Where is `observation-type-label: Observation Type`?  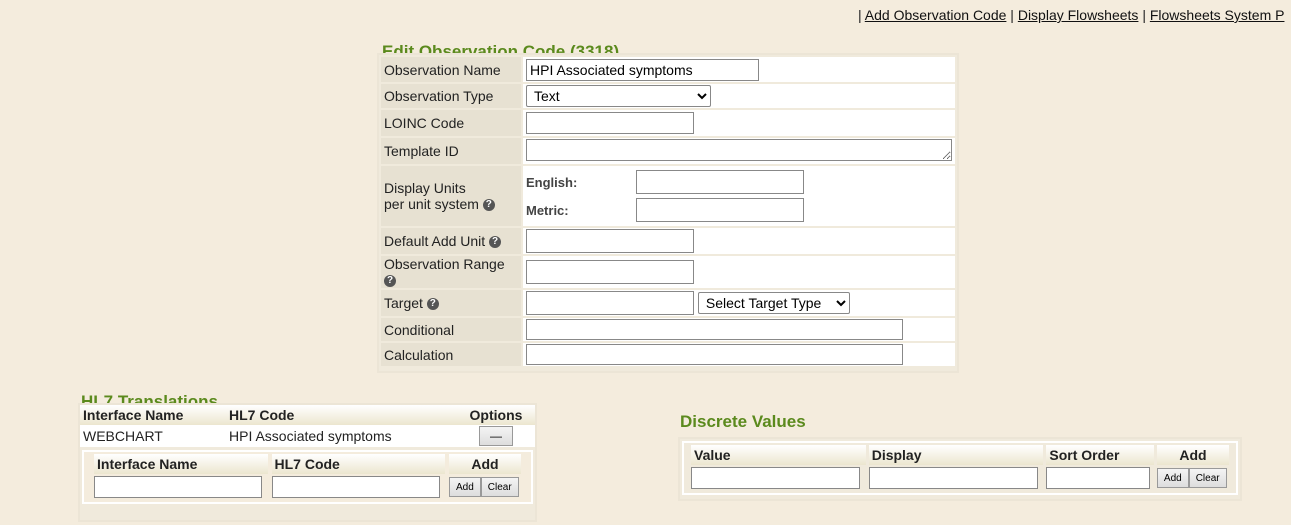
observation-type-label: Observation Type is located at coordinates (451, 96).